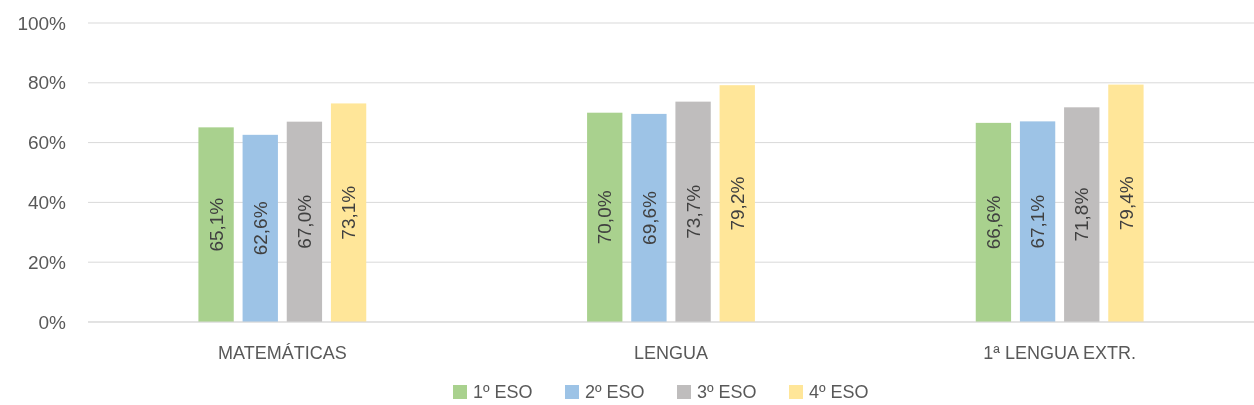 This screenshot has width=1254, height=405. I want to click on legend-label: 1º ESO, so click(503, 392).